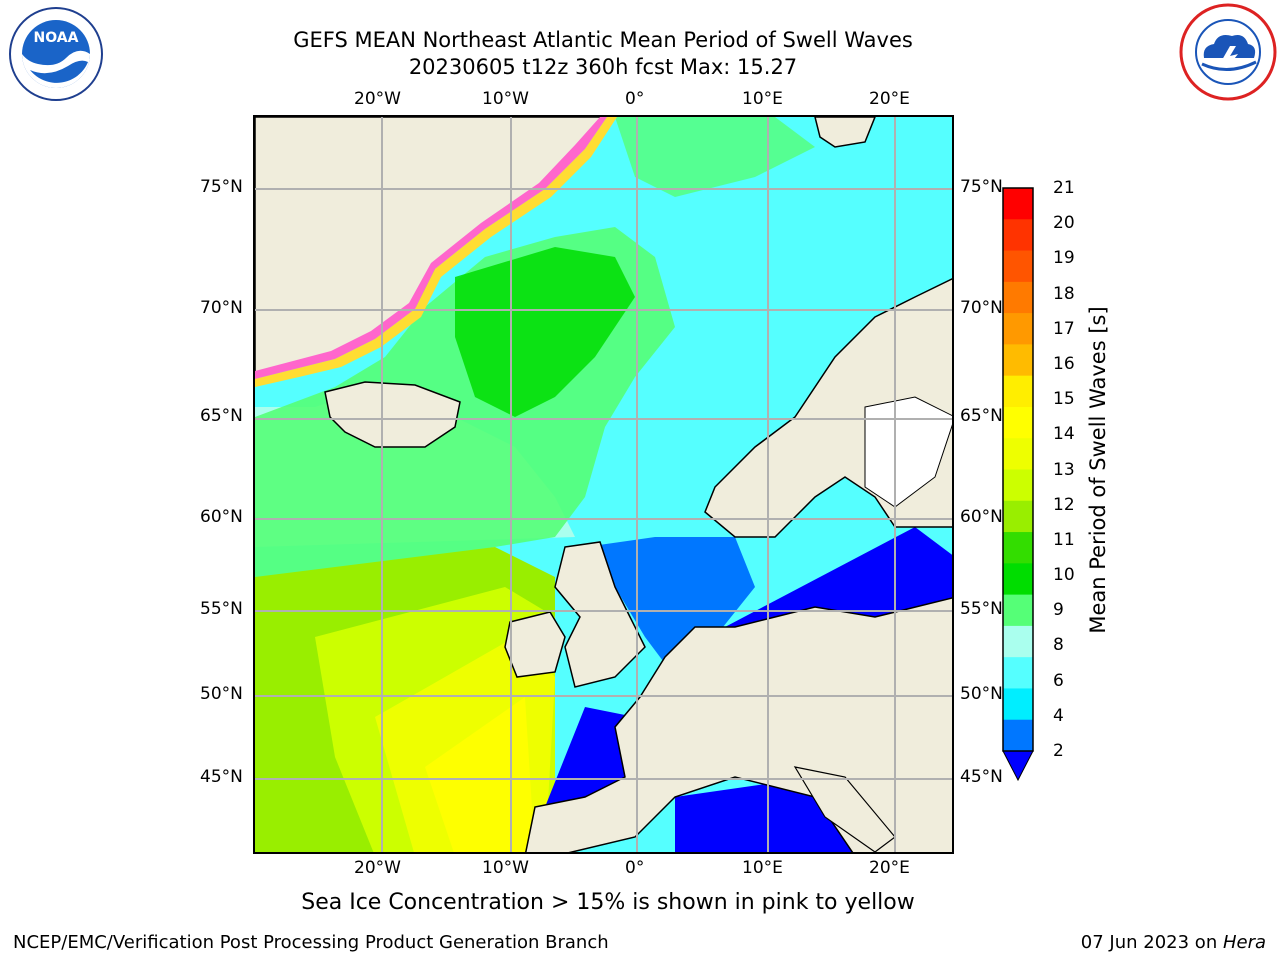 Image resolution: width=1280 pixels, height=960 pixels. I want to click on lat-label-right-60n: 60°N, so click(981, 517).